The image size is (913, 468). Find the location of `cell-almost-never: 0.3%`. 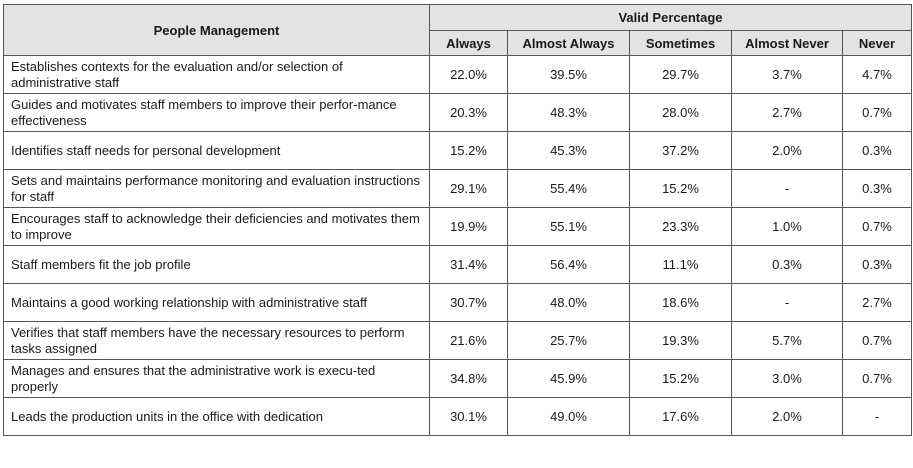

cell-almost-never: 0.3% is located at coordinates (787, 264).